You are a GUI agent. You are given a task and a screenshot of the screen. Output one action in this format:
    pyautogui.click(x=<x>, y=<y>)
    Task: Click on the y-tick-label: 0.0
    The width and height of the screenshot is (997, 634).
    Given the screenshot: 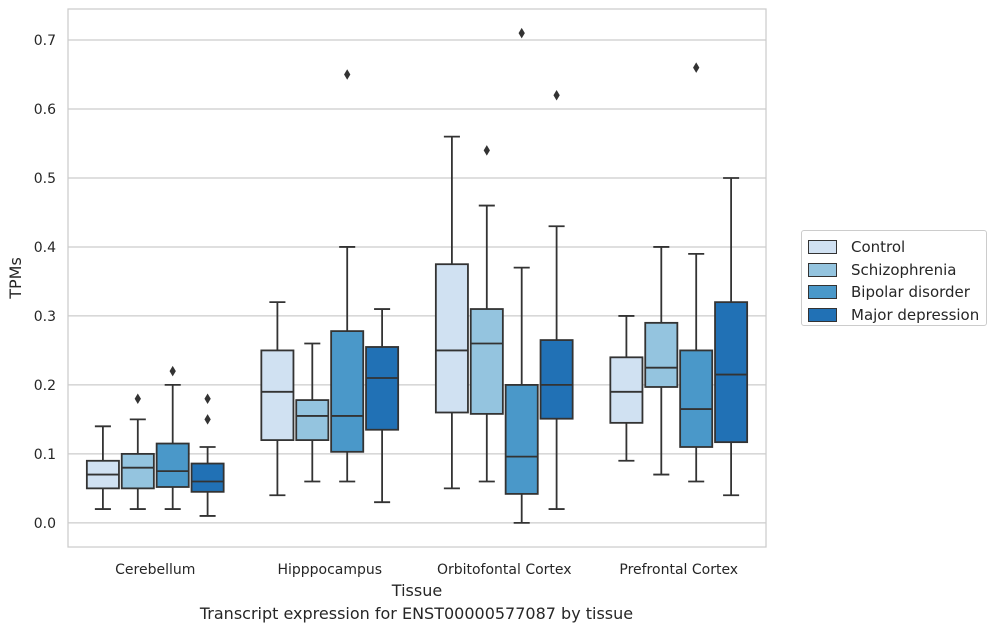 What is the action you would take?
    pyautogui.click(x=45, y=524)
    